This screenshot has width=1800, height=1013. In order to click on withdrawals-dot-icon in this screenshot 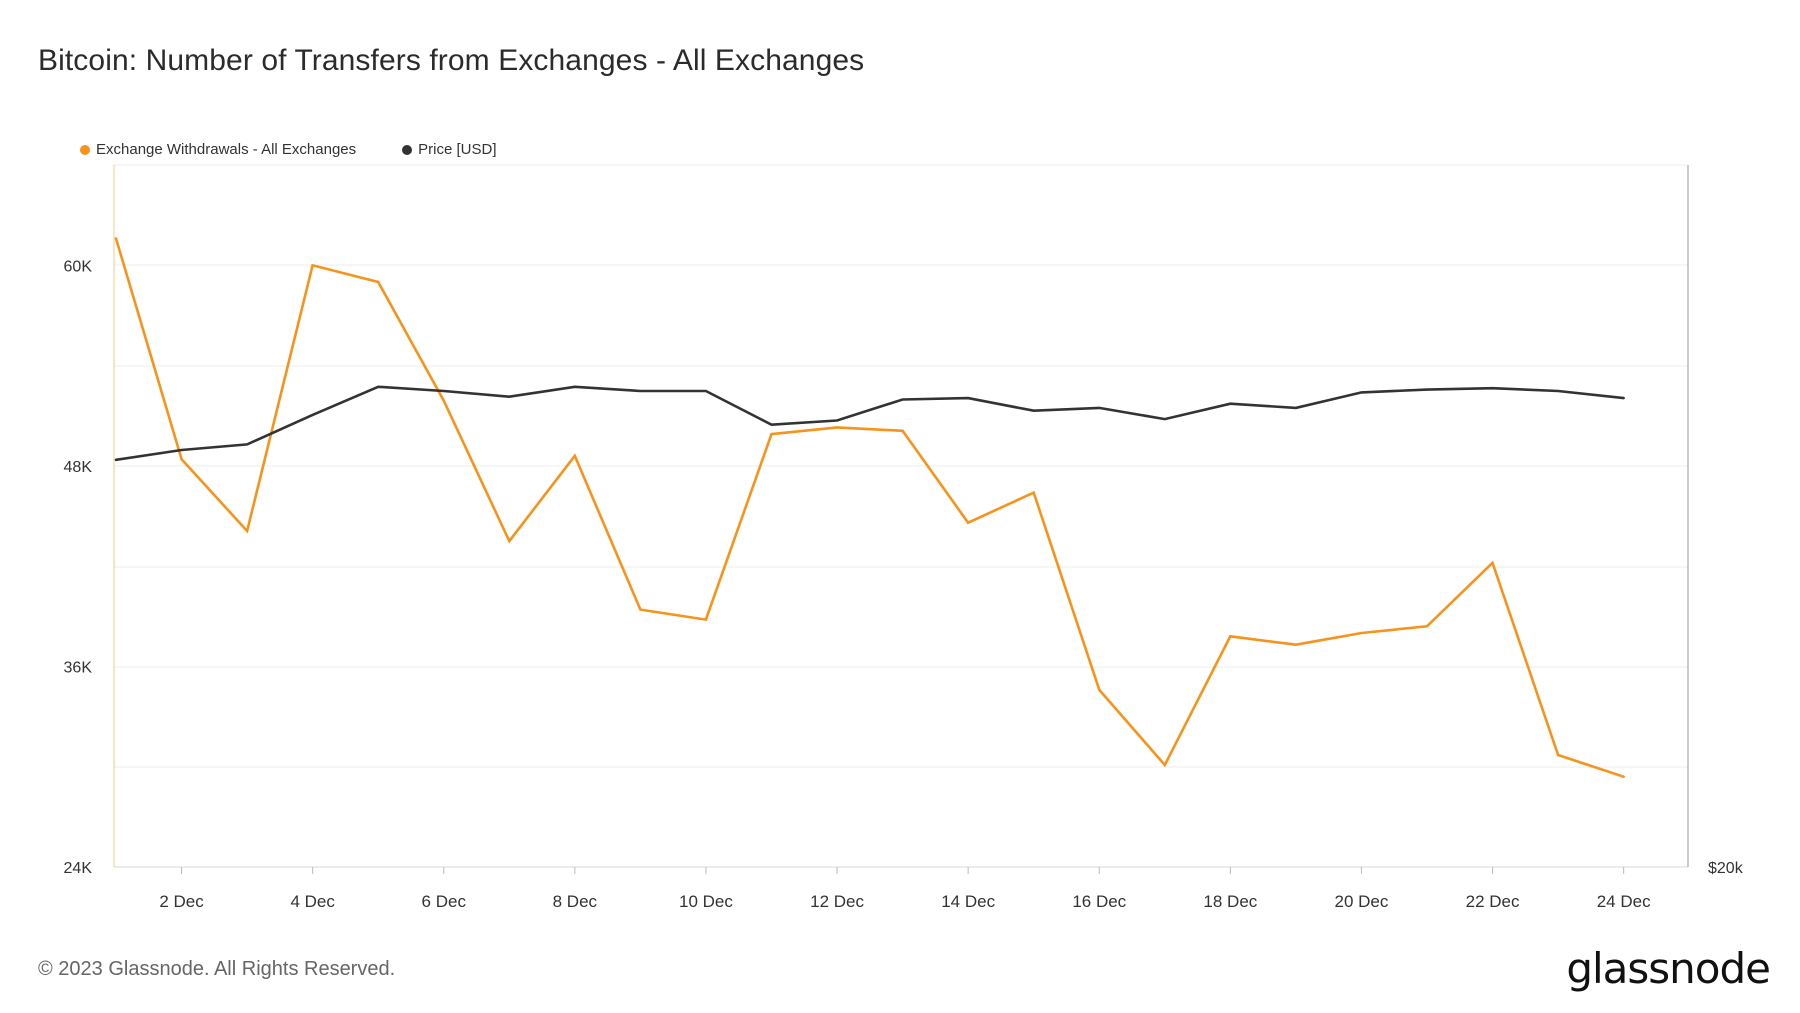, I will do `click(85, 149)`.